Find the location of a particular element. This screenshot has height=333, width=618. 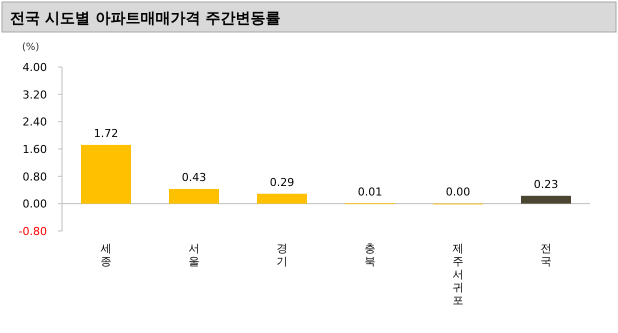

data-label: 0.23 is located at coordinates (546, 184).